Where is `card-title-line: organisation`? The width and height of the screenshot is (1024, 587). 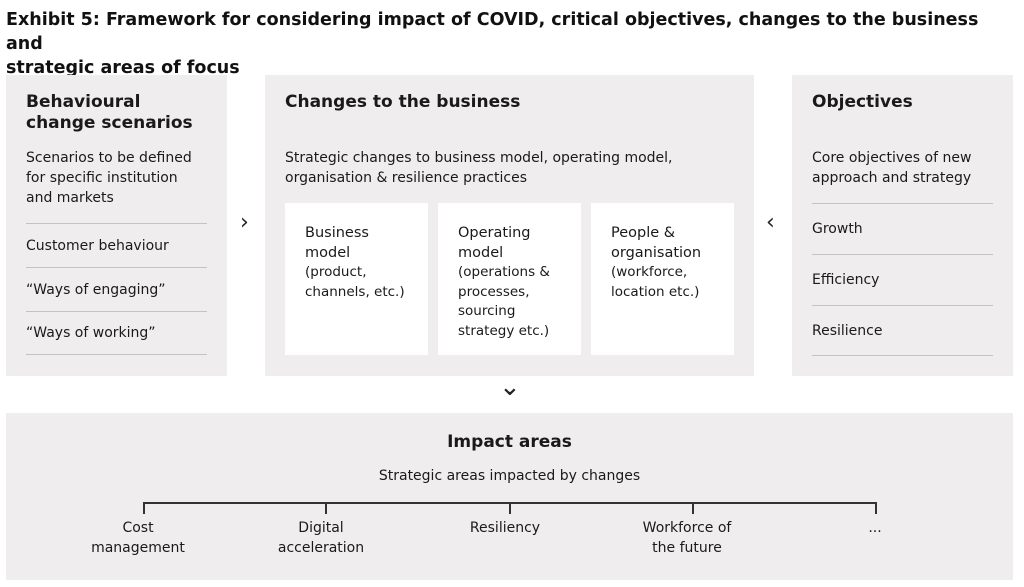
card-title-line: organisation is located at coordinates (656, 253).